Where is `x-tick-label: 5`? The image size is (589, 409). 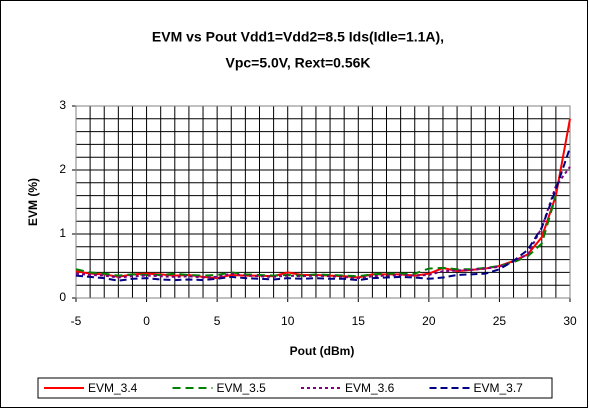
x-tick-label: 5 is located at coordinates (217, 321).